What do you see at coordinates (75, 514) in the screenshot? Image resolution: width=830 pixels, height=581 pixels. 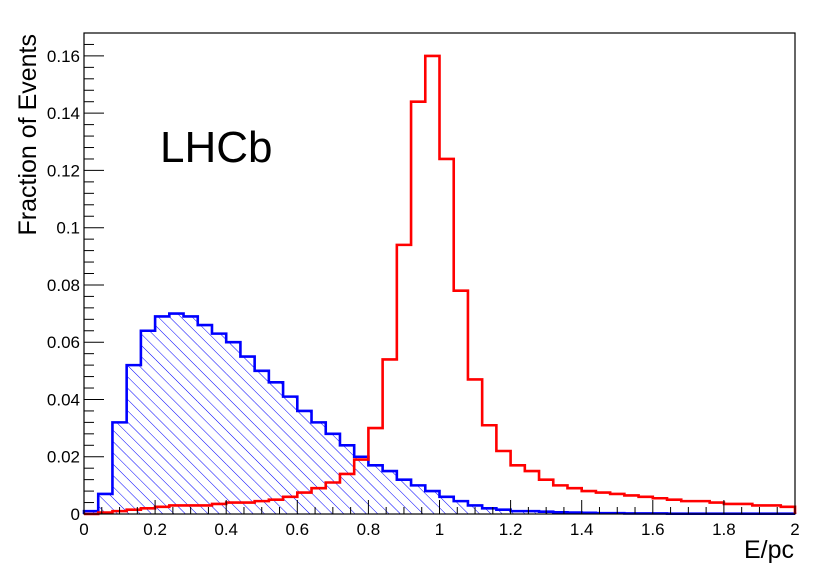 I see `y-tick-label: 0` at bounding box center [75, 514].